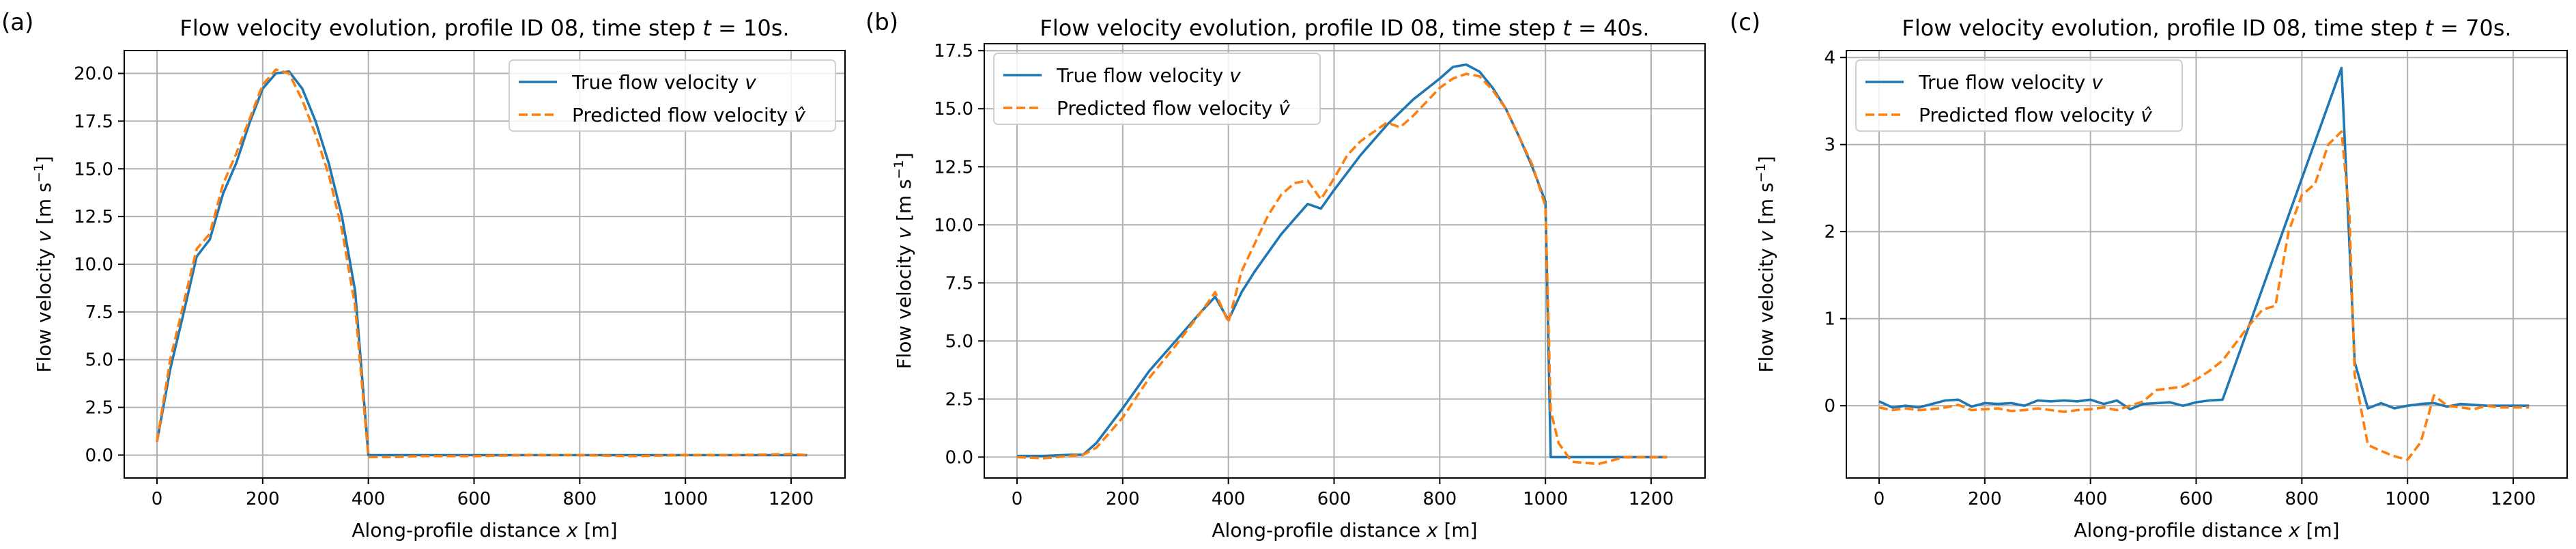  What do you see at coordinates (93, 75) in the screenshot?
I see `y-tick-label: 20.0` at bounding box center [93, 75].